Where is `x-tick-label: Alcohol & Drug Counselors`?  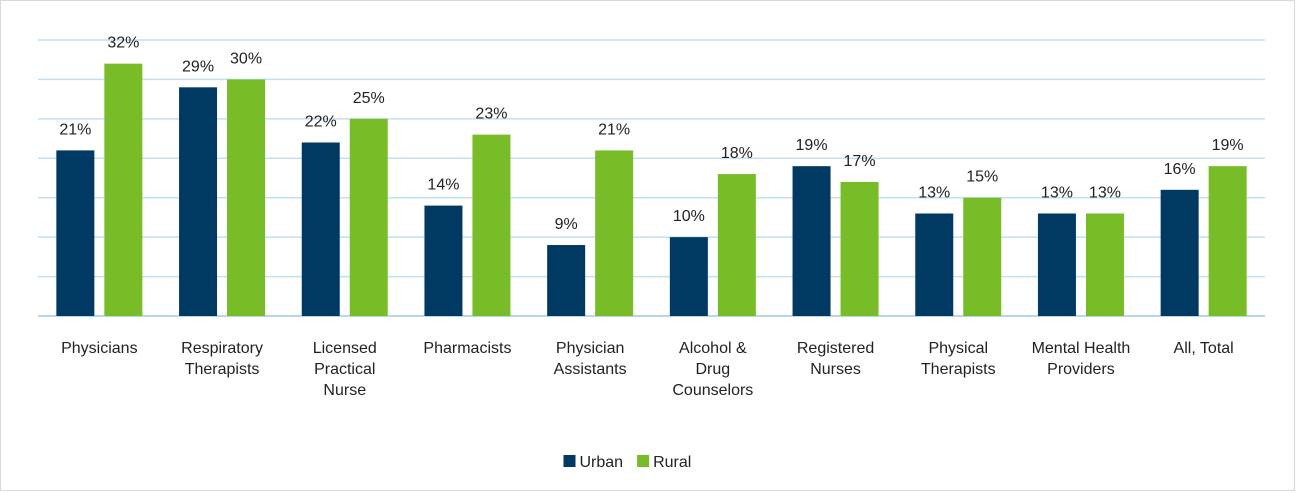 x-tick-label: Alcohol & Drug Counselors is located at coordinates (713, 369).